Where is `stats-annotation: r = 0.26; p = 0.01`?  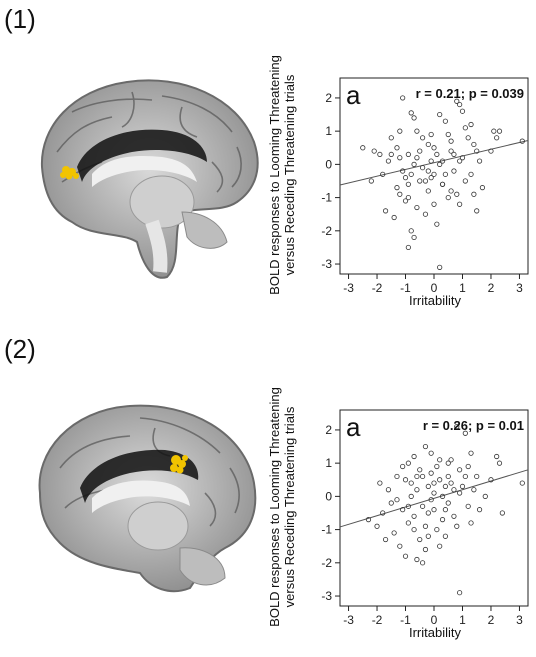
stats-annotation: r = 0.26; p = 0.01 is located at coordinates (473, 425).